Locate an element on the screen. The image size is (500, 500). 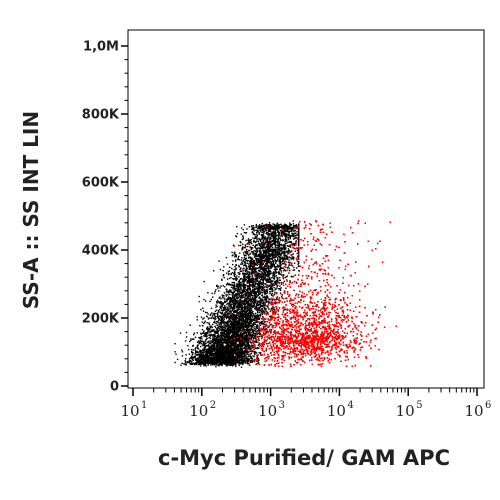
y-tick-label: 0 is located at coordinates (114, 387).